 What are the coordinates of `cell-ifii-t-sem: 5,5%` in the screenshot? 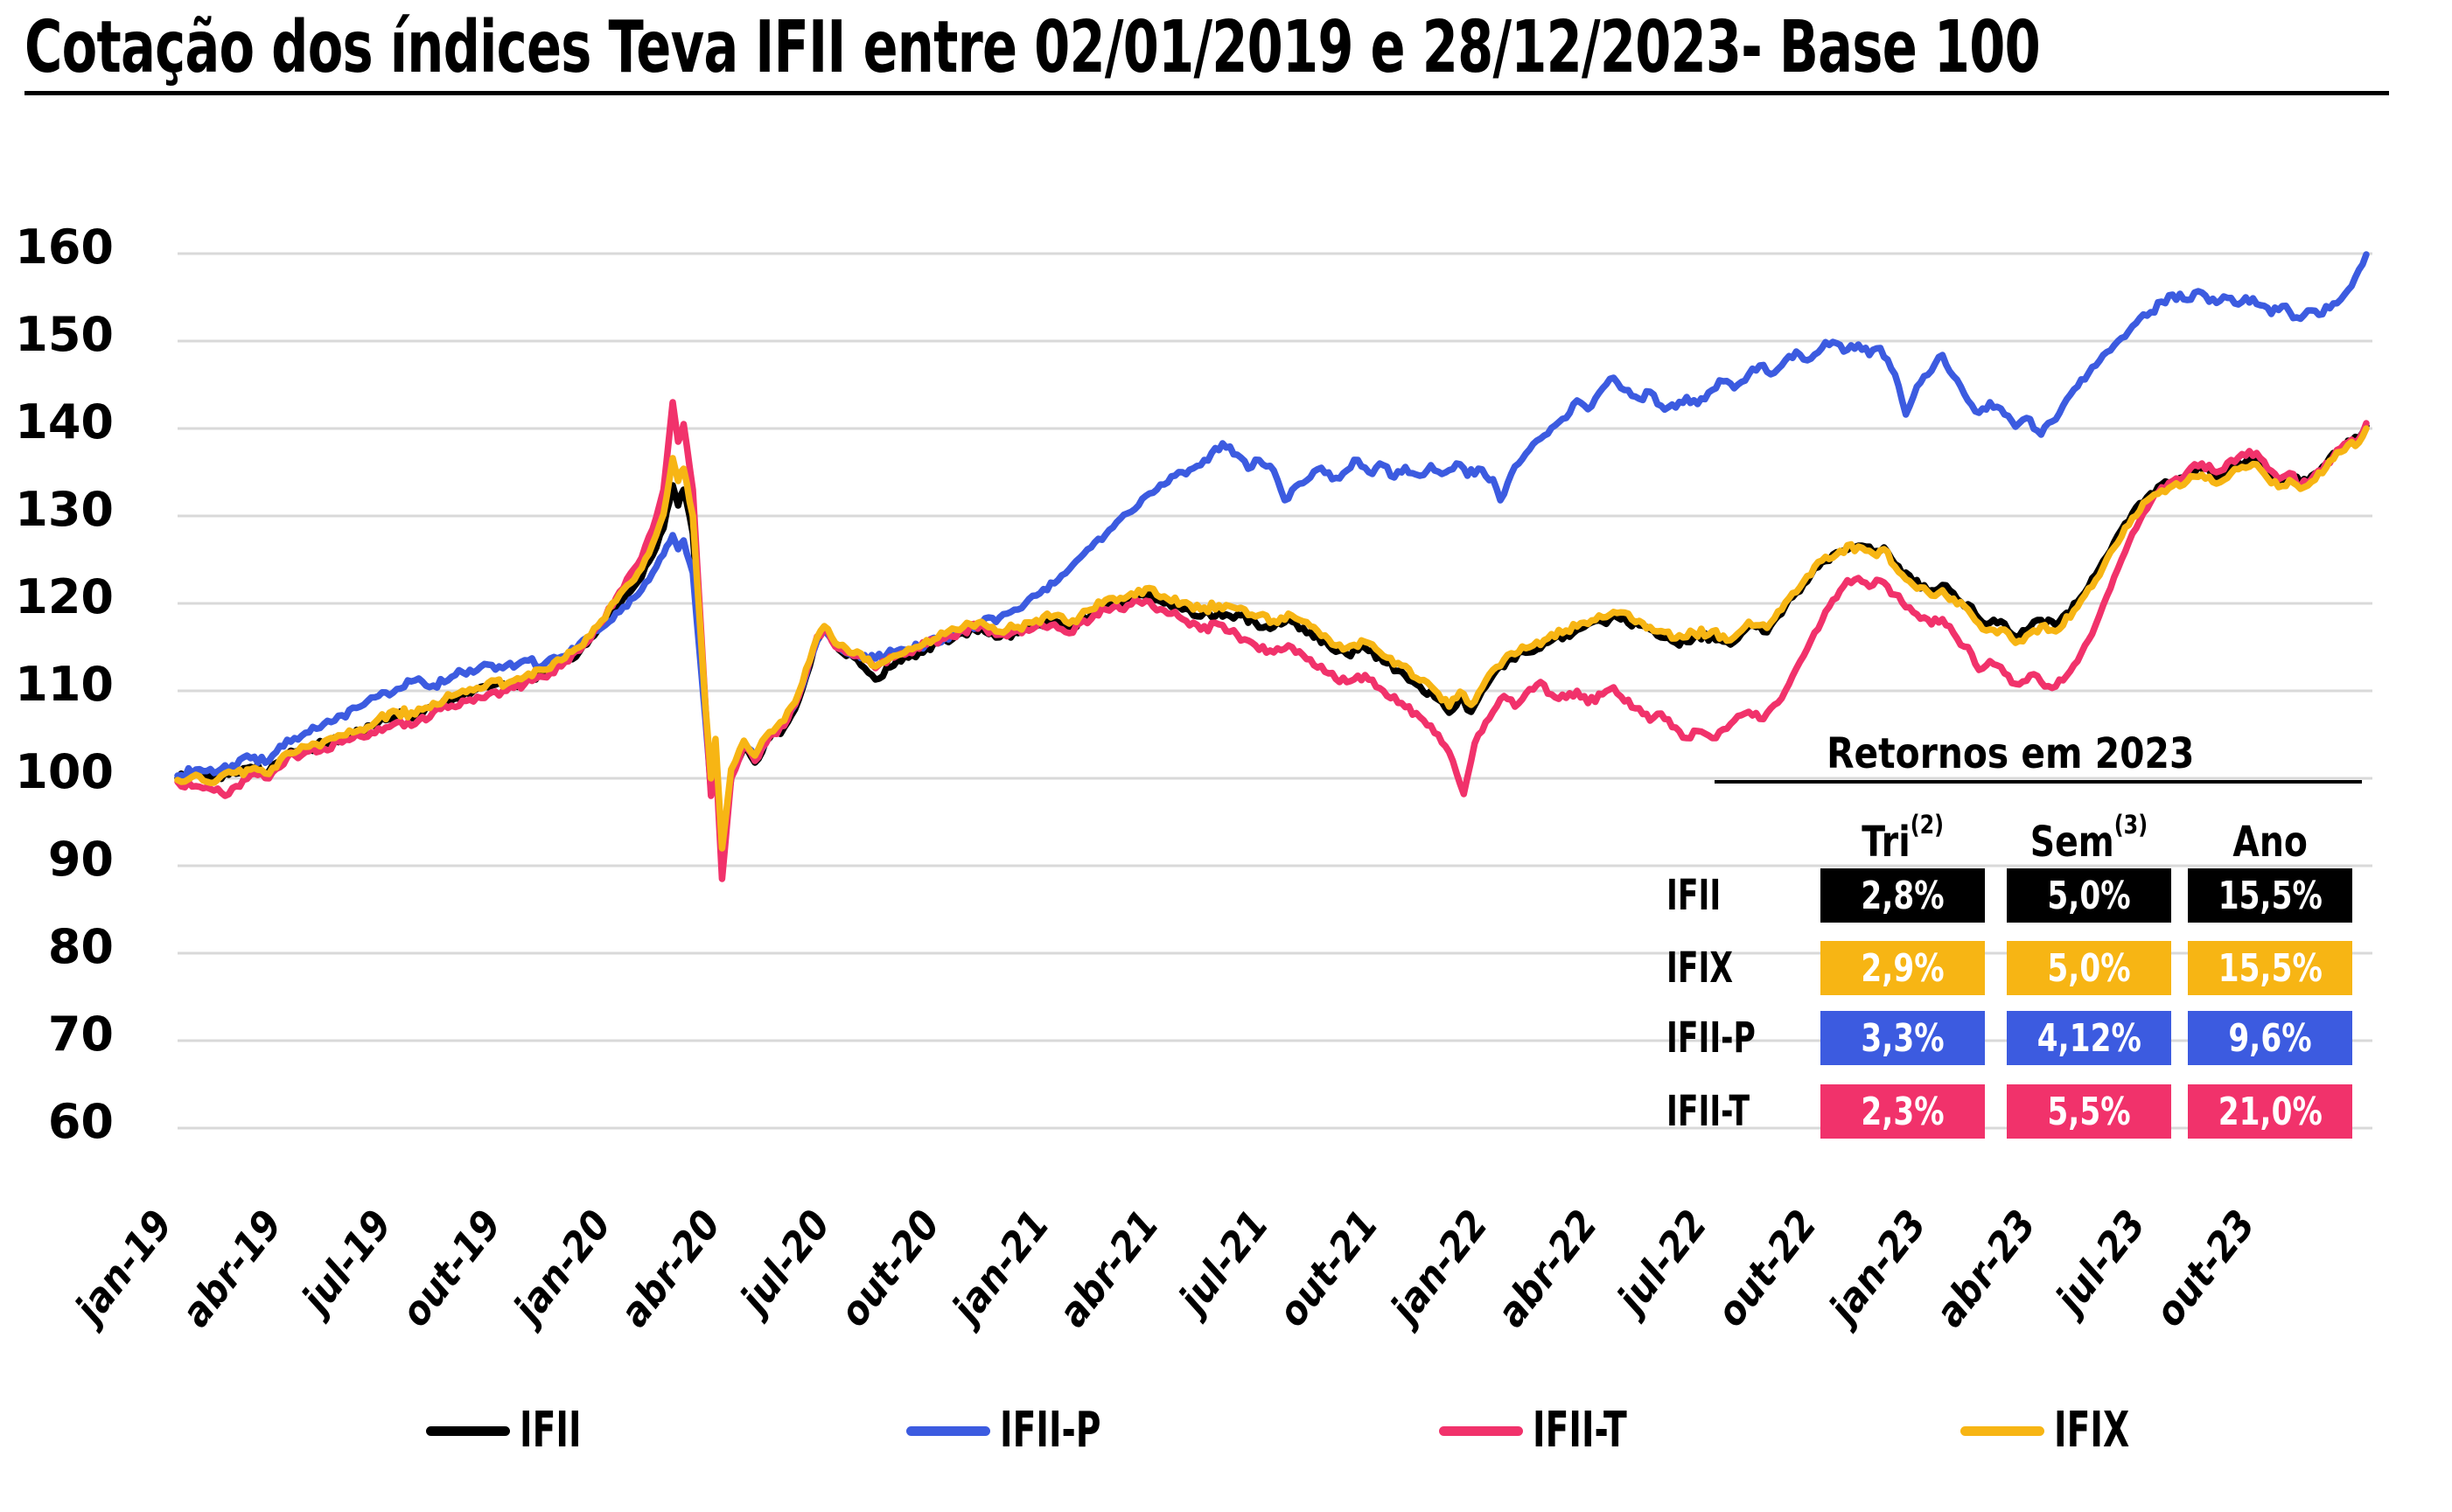 It's located at (2089, 1112).